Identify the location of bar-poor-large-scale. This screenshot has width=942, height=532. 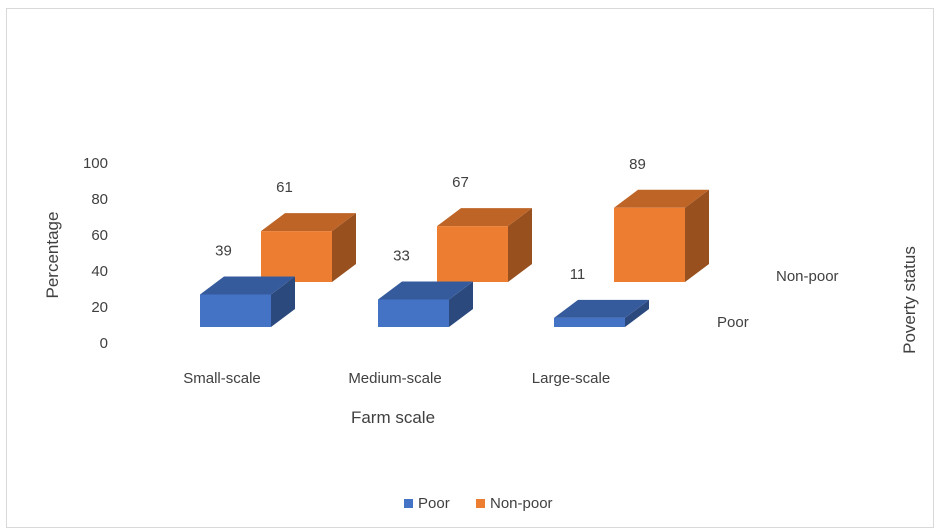
(601, 313).